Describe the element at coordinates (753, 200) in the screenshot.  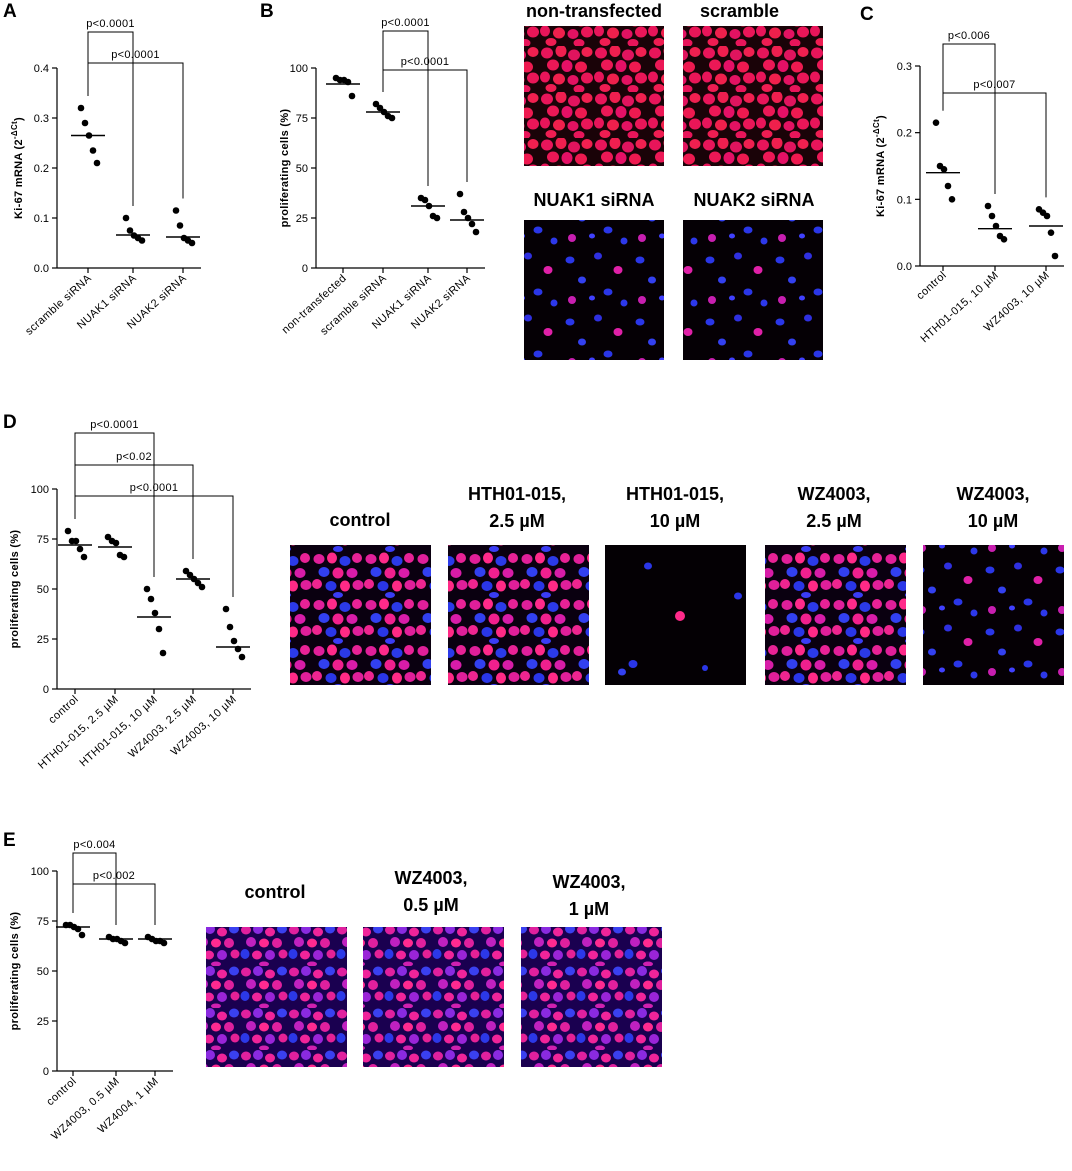
I see `image-title-nuak2: NUAK2 siRNA` at that location.